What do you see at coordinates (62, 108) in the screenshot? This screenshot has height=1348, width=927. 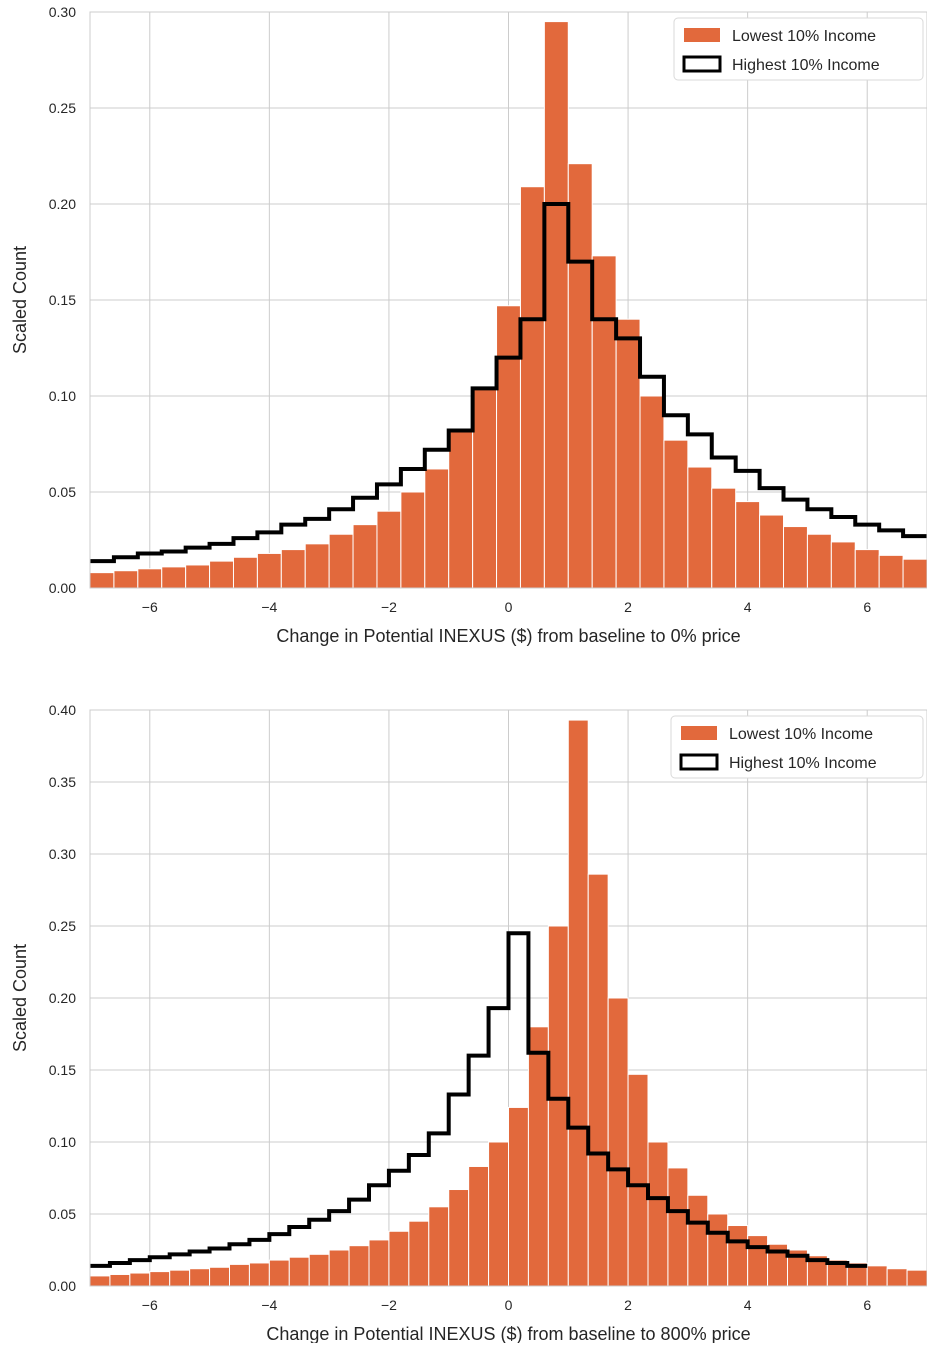 I see `y-tick-label: 0.25` at bounding box center [62, 108].